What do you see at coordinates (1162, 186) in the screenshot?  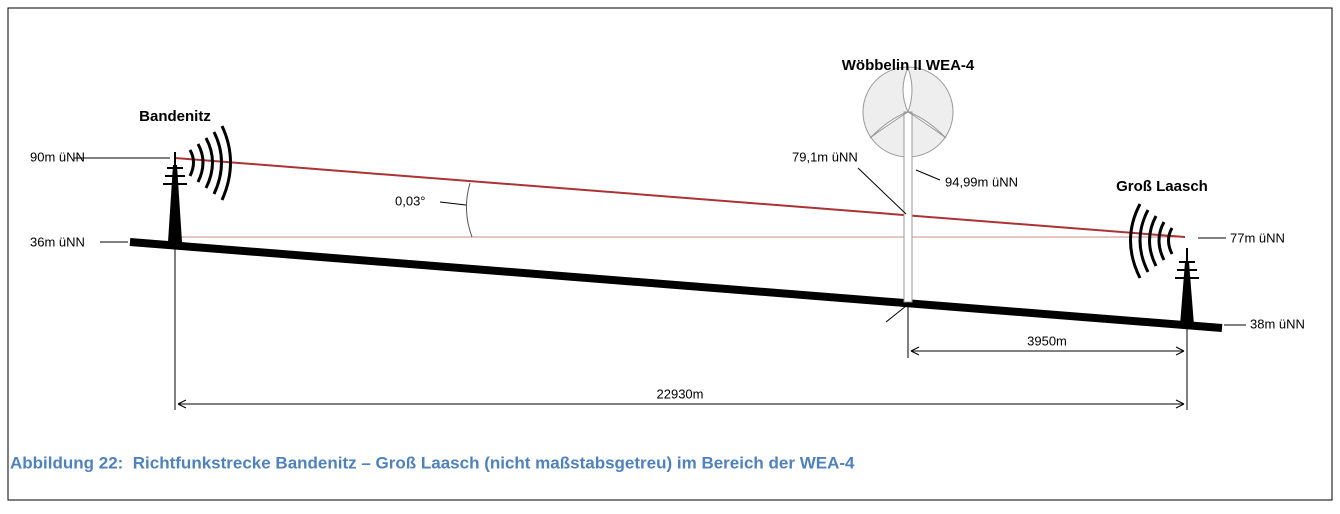 I see `site-label: Groß Laasch` at bounding box center [1162, 186].